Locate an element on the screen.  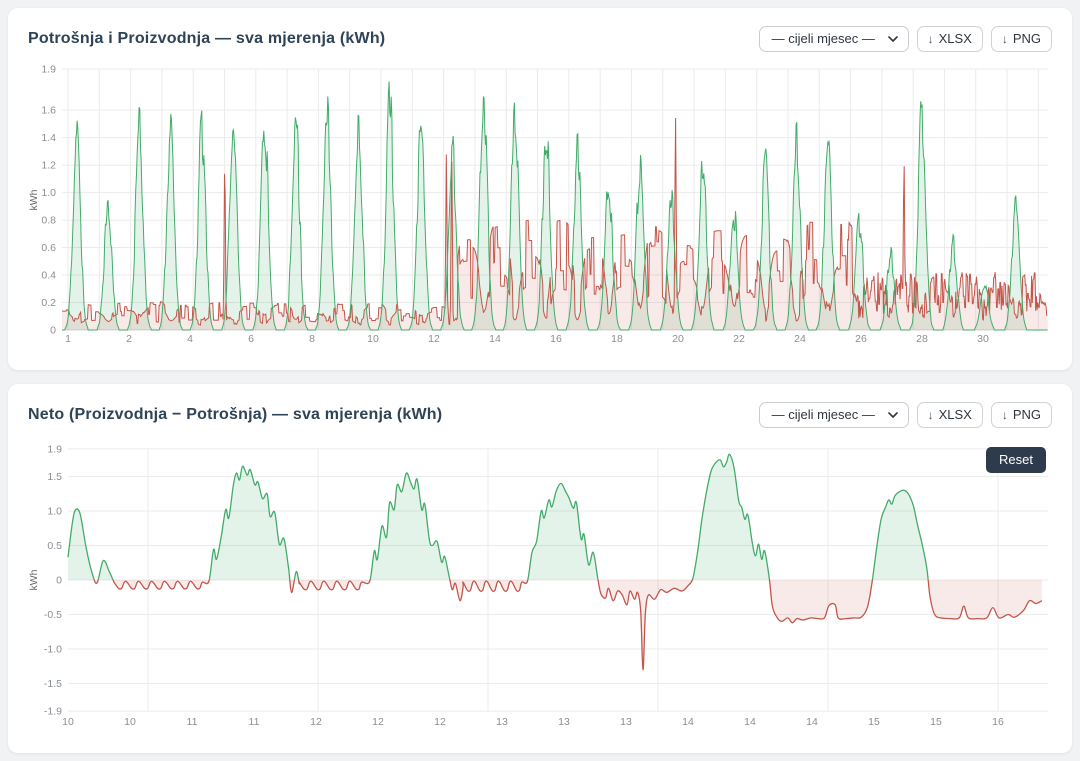
svg-text: 26 is located at coordinates (861, 339).